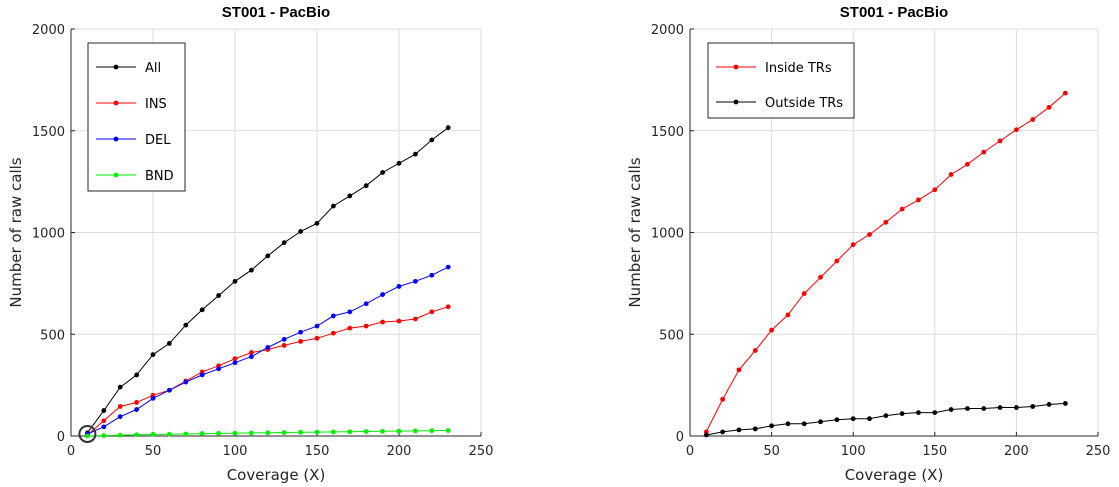  Describe the element at coordinates (798, 68) in the screenshot. I see `legend-label: Inside TRs` at that location.